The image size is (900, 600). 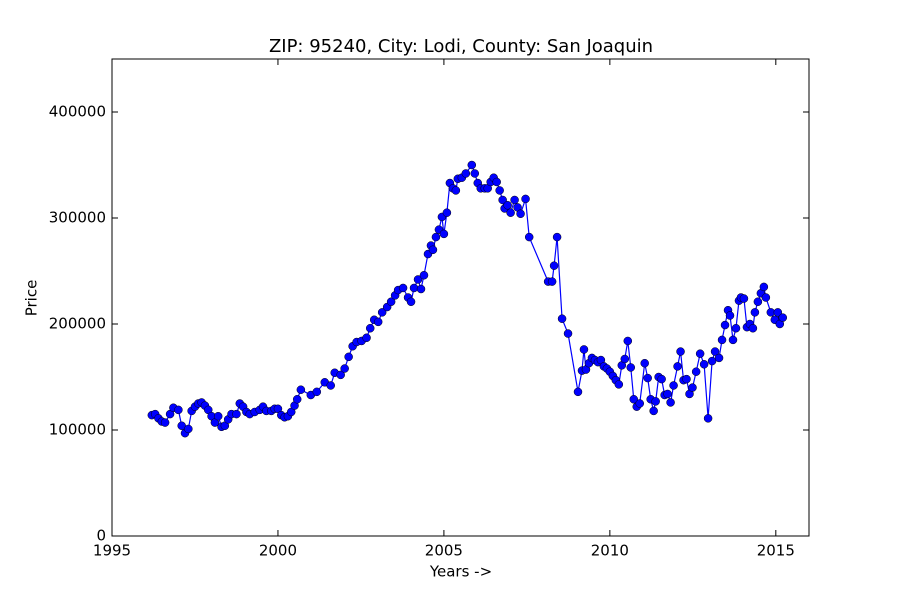 What do you see at coordinates (32, 298) in the screenshot?
I see `y-axis-label: Price` at bounding box center [32, 298].